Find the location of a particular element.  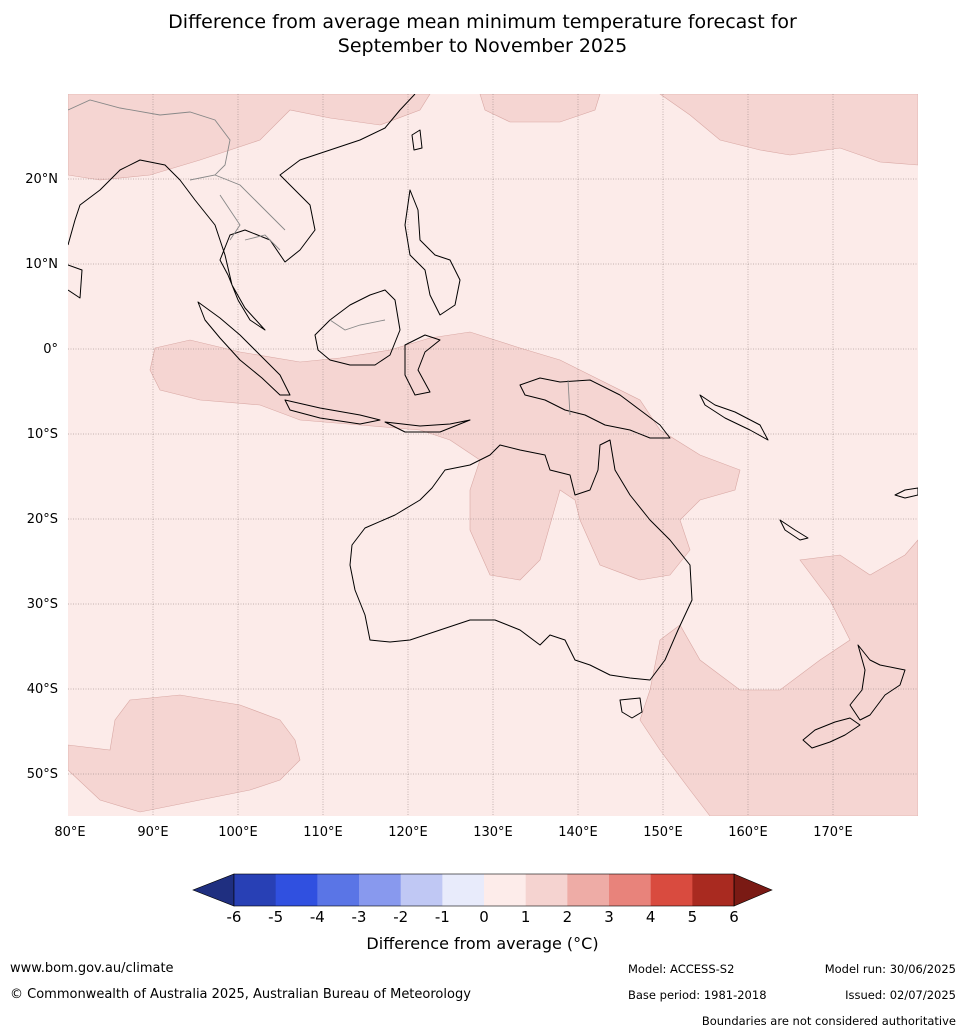

colorbar-tick-label: 6 is located at coordinates (734, 917).